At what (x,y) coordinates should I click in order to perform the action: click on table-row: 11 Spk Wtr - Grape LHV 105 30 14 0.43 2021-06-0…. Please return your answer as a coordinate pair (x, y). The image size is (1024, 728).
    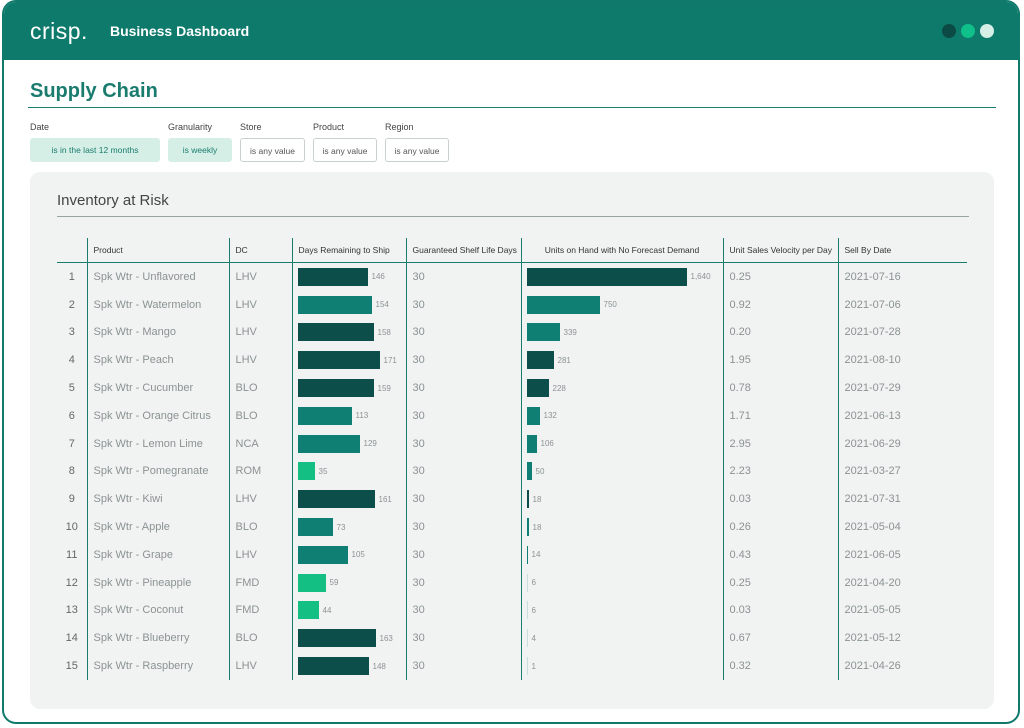
    Looking at the image, I should click on (512, 554).